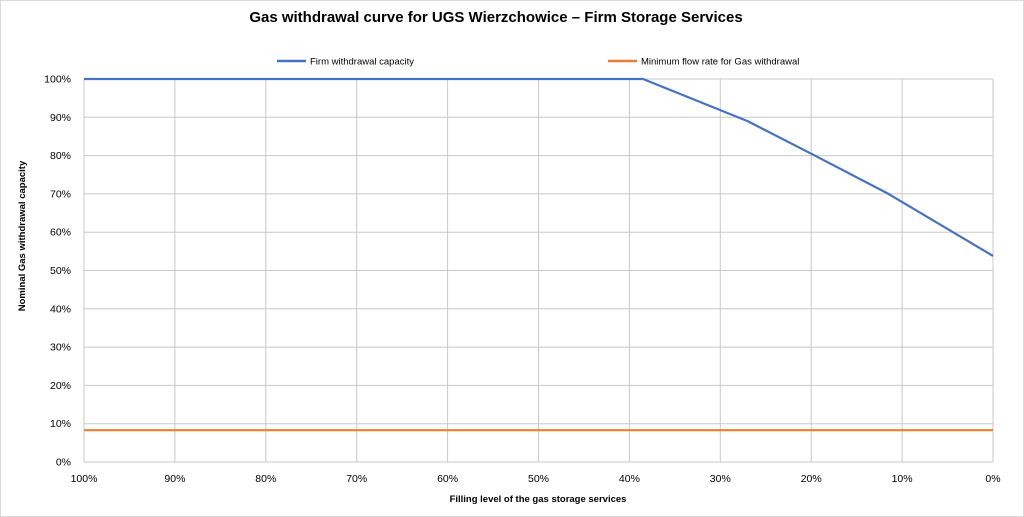 The image size is (1024, 517). What do you see at coordinates (629, 479) in the screenshot?
I see `x-tick-label: 40%` at bounding box center [629, 479].